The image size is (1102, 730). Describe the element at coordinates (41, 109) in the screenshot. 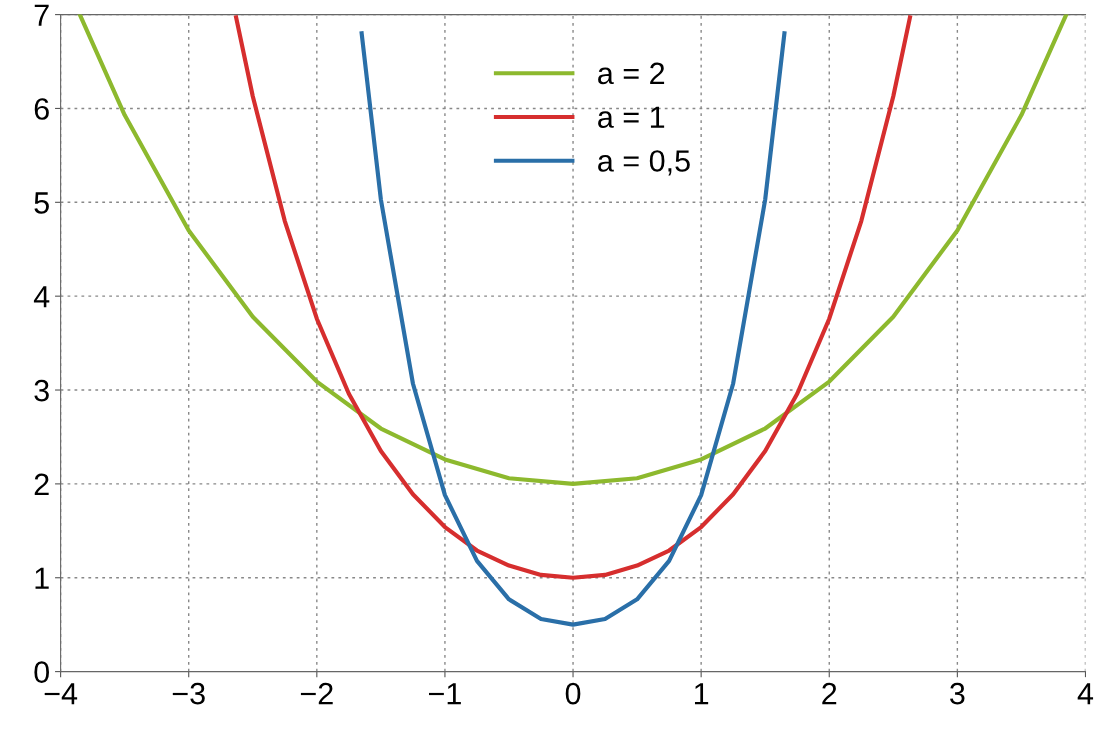

I see `y-tick-label: 6` at that location.